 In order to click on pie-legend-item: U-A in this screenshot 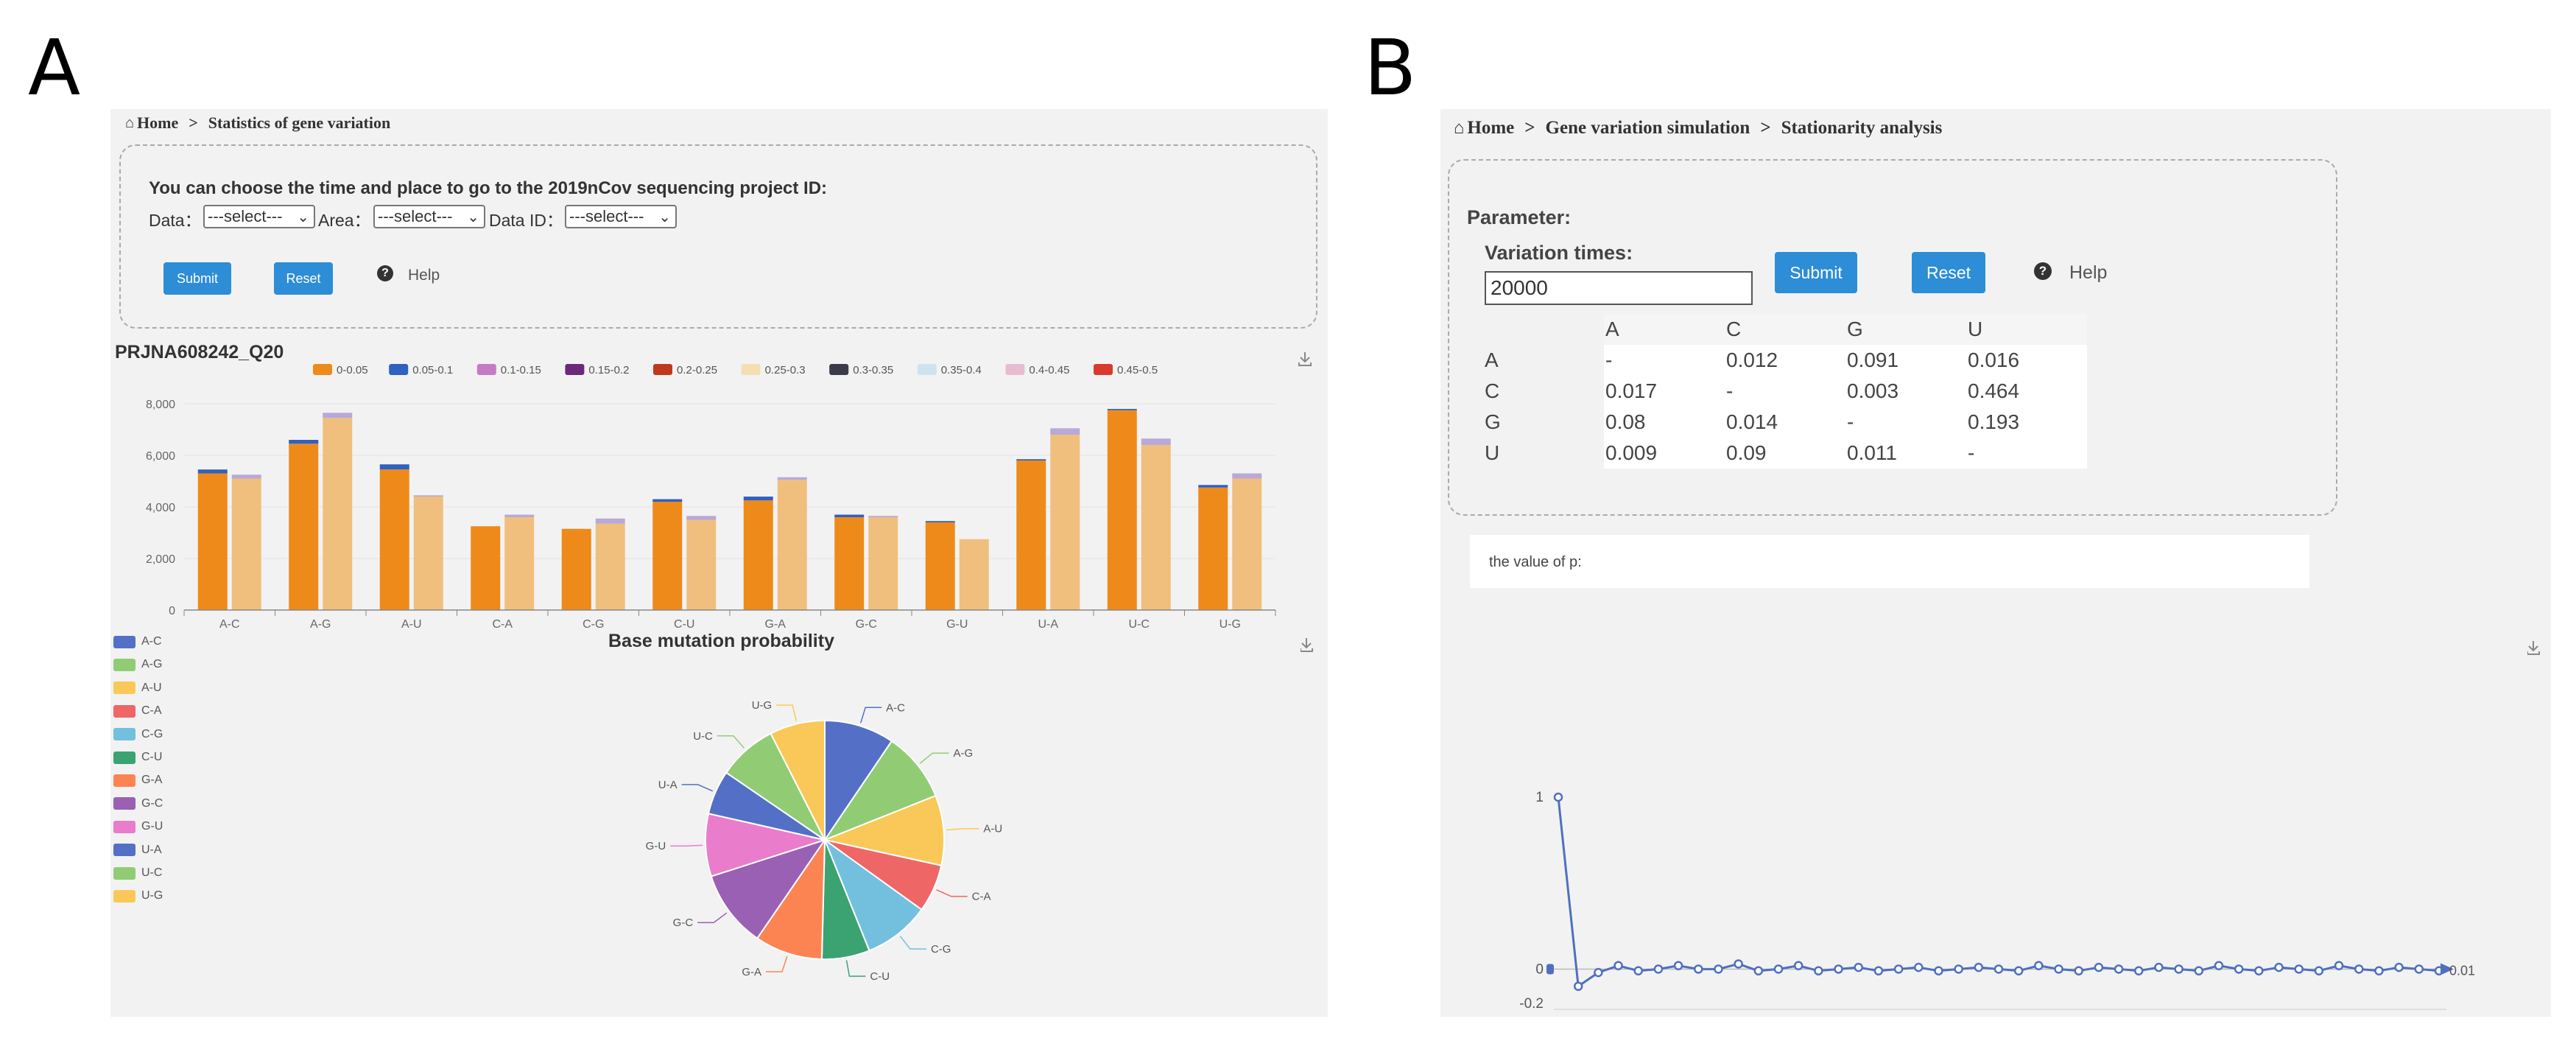, I will do `click(137, 851)`.